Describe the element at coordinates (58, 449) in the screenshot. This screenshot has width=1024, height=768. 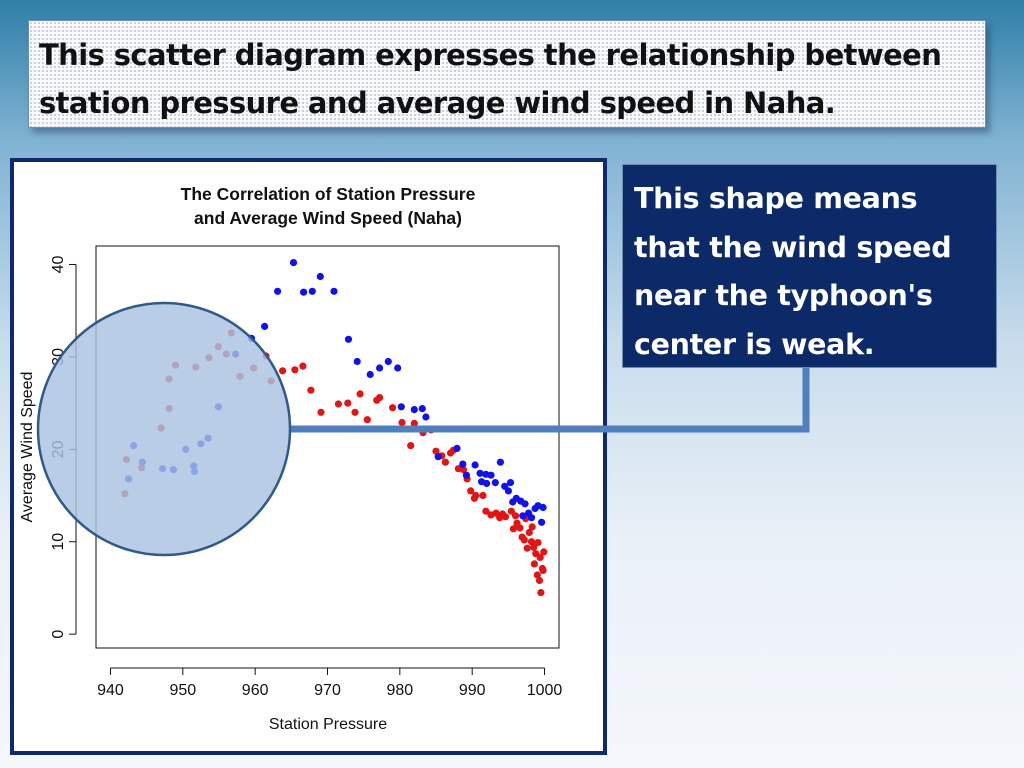
I see `y-tick-label: 20` at that location.